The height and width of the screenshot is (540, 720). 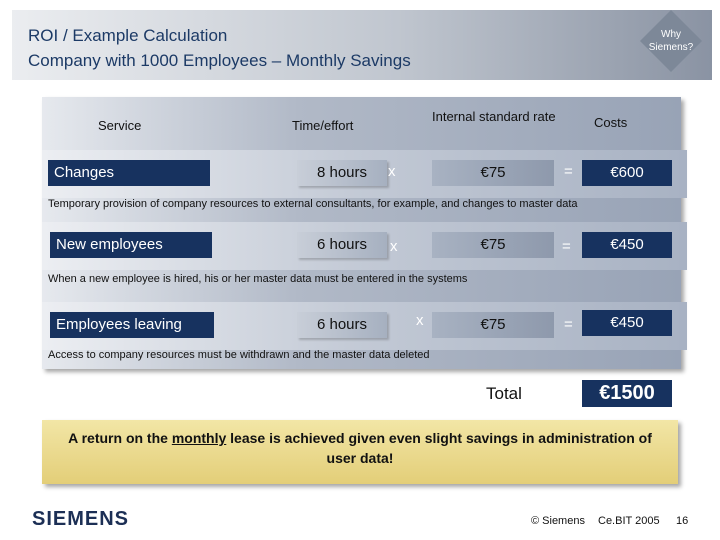 I want to click on rate-changes: €75, so click(x=493, y=173).